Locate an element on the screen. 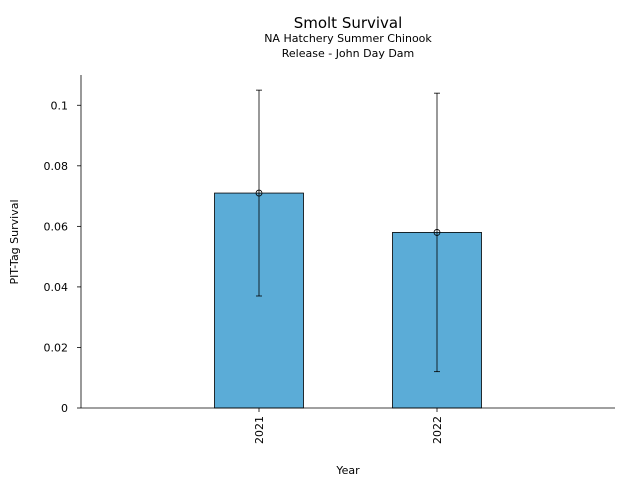 This screenshot has width=640, height=480. point-marker-2021 is located at coordinates (259, 193).